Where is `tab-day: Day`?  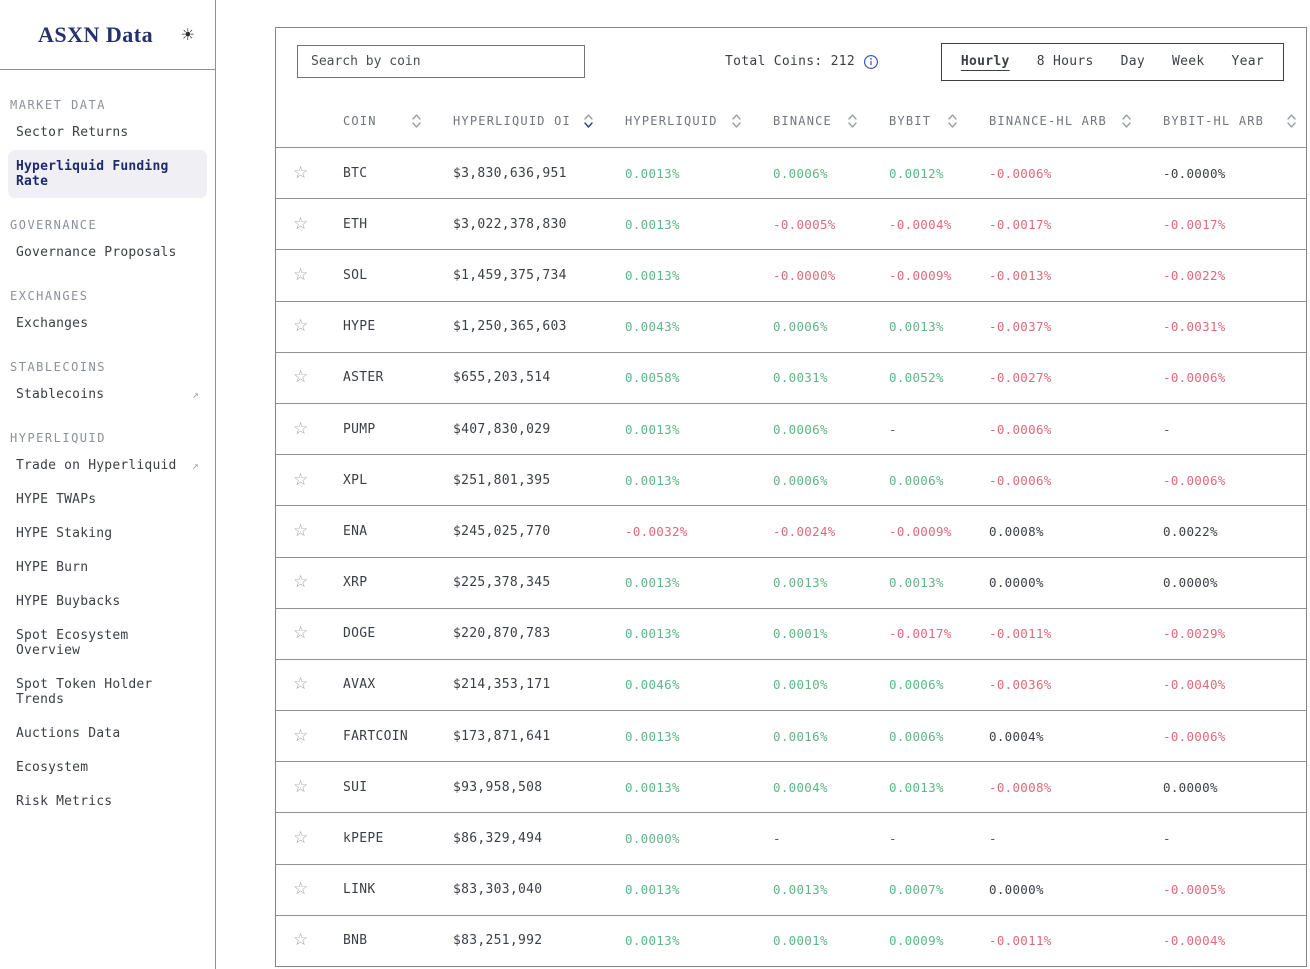 tab-day: Day is located at coordinates (1132, 61).